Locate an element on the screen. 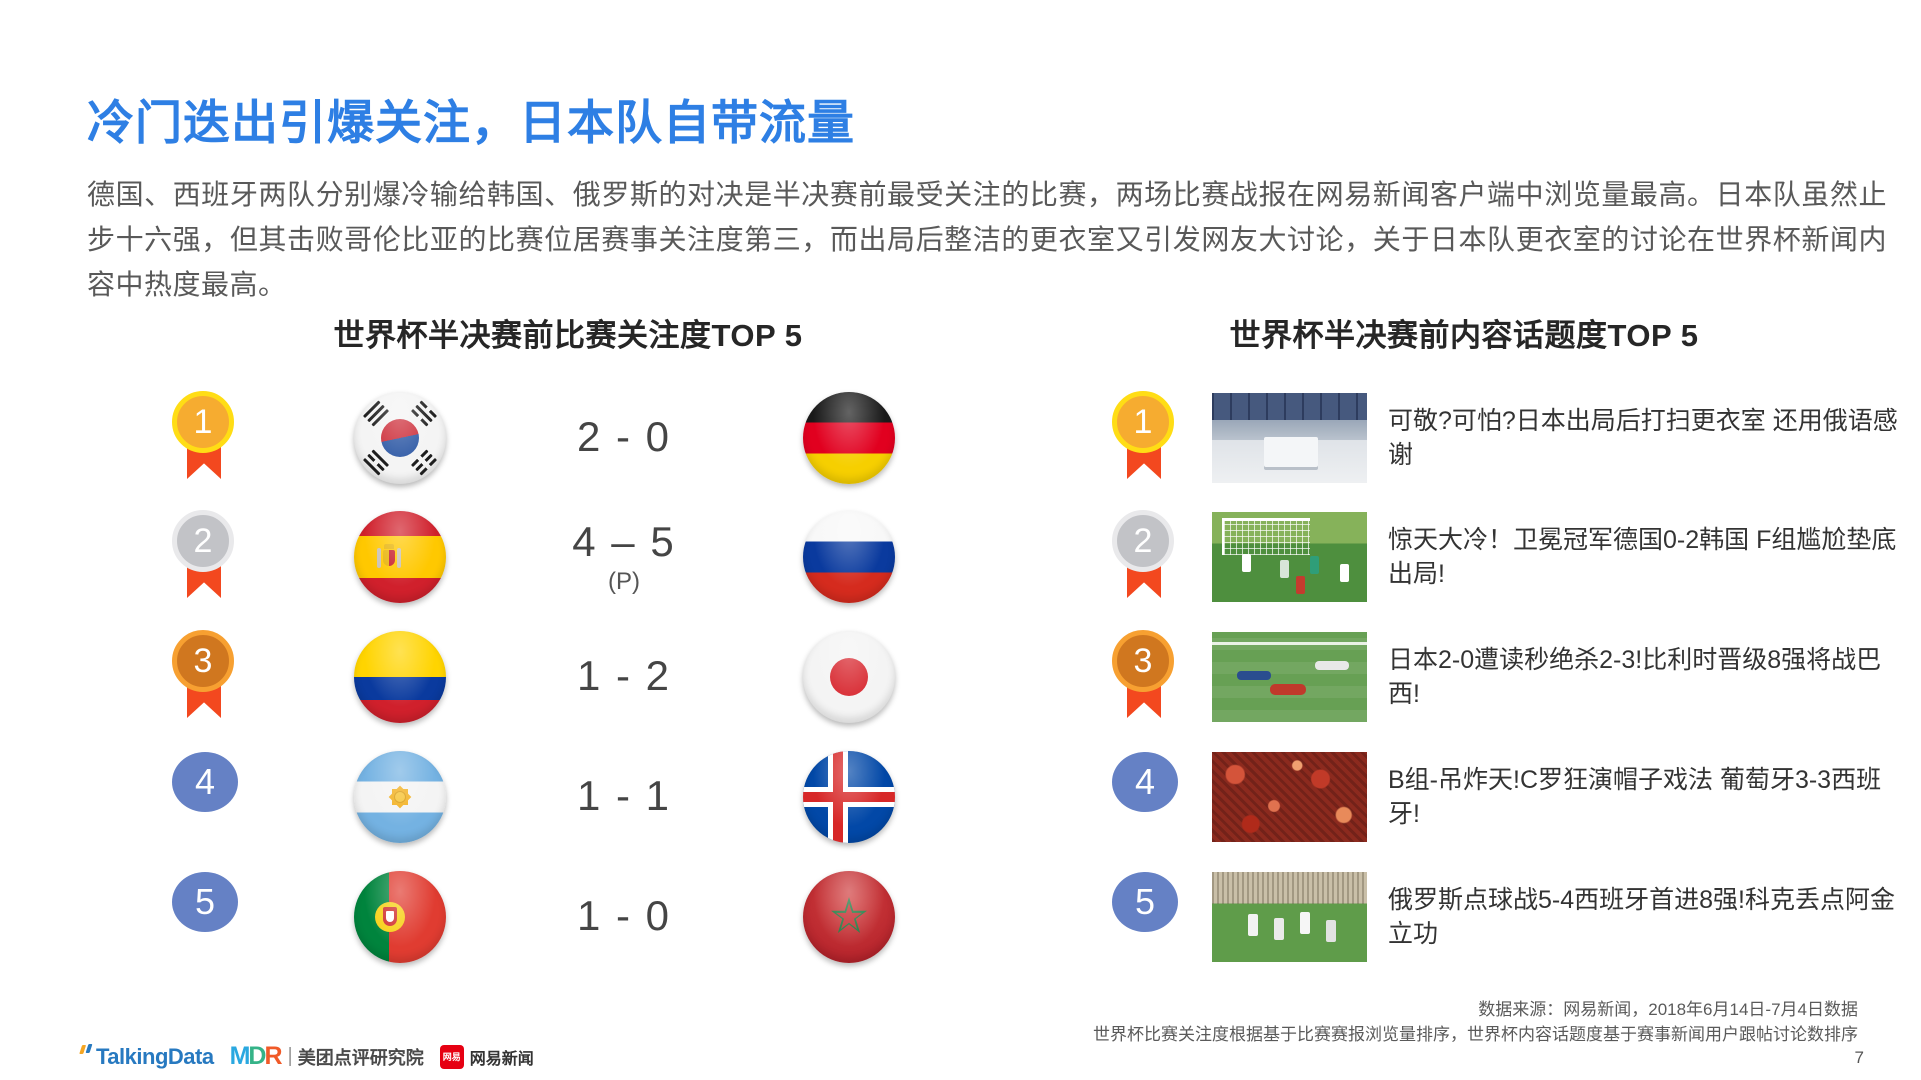  topic-row-4: 4 B组-吊炸天!C罗狂演帽子戏法 葡萄牙3-3西班牙! is located at coordinates (960, 797).